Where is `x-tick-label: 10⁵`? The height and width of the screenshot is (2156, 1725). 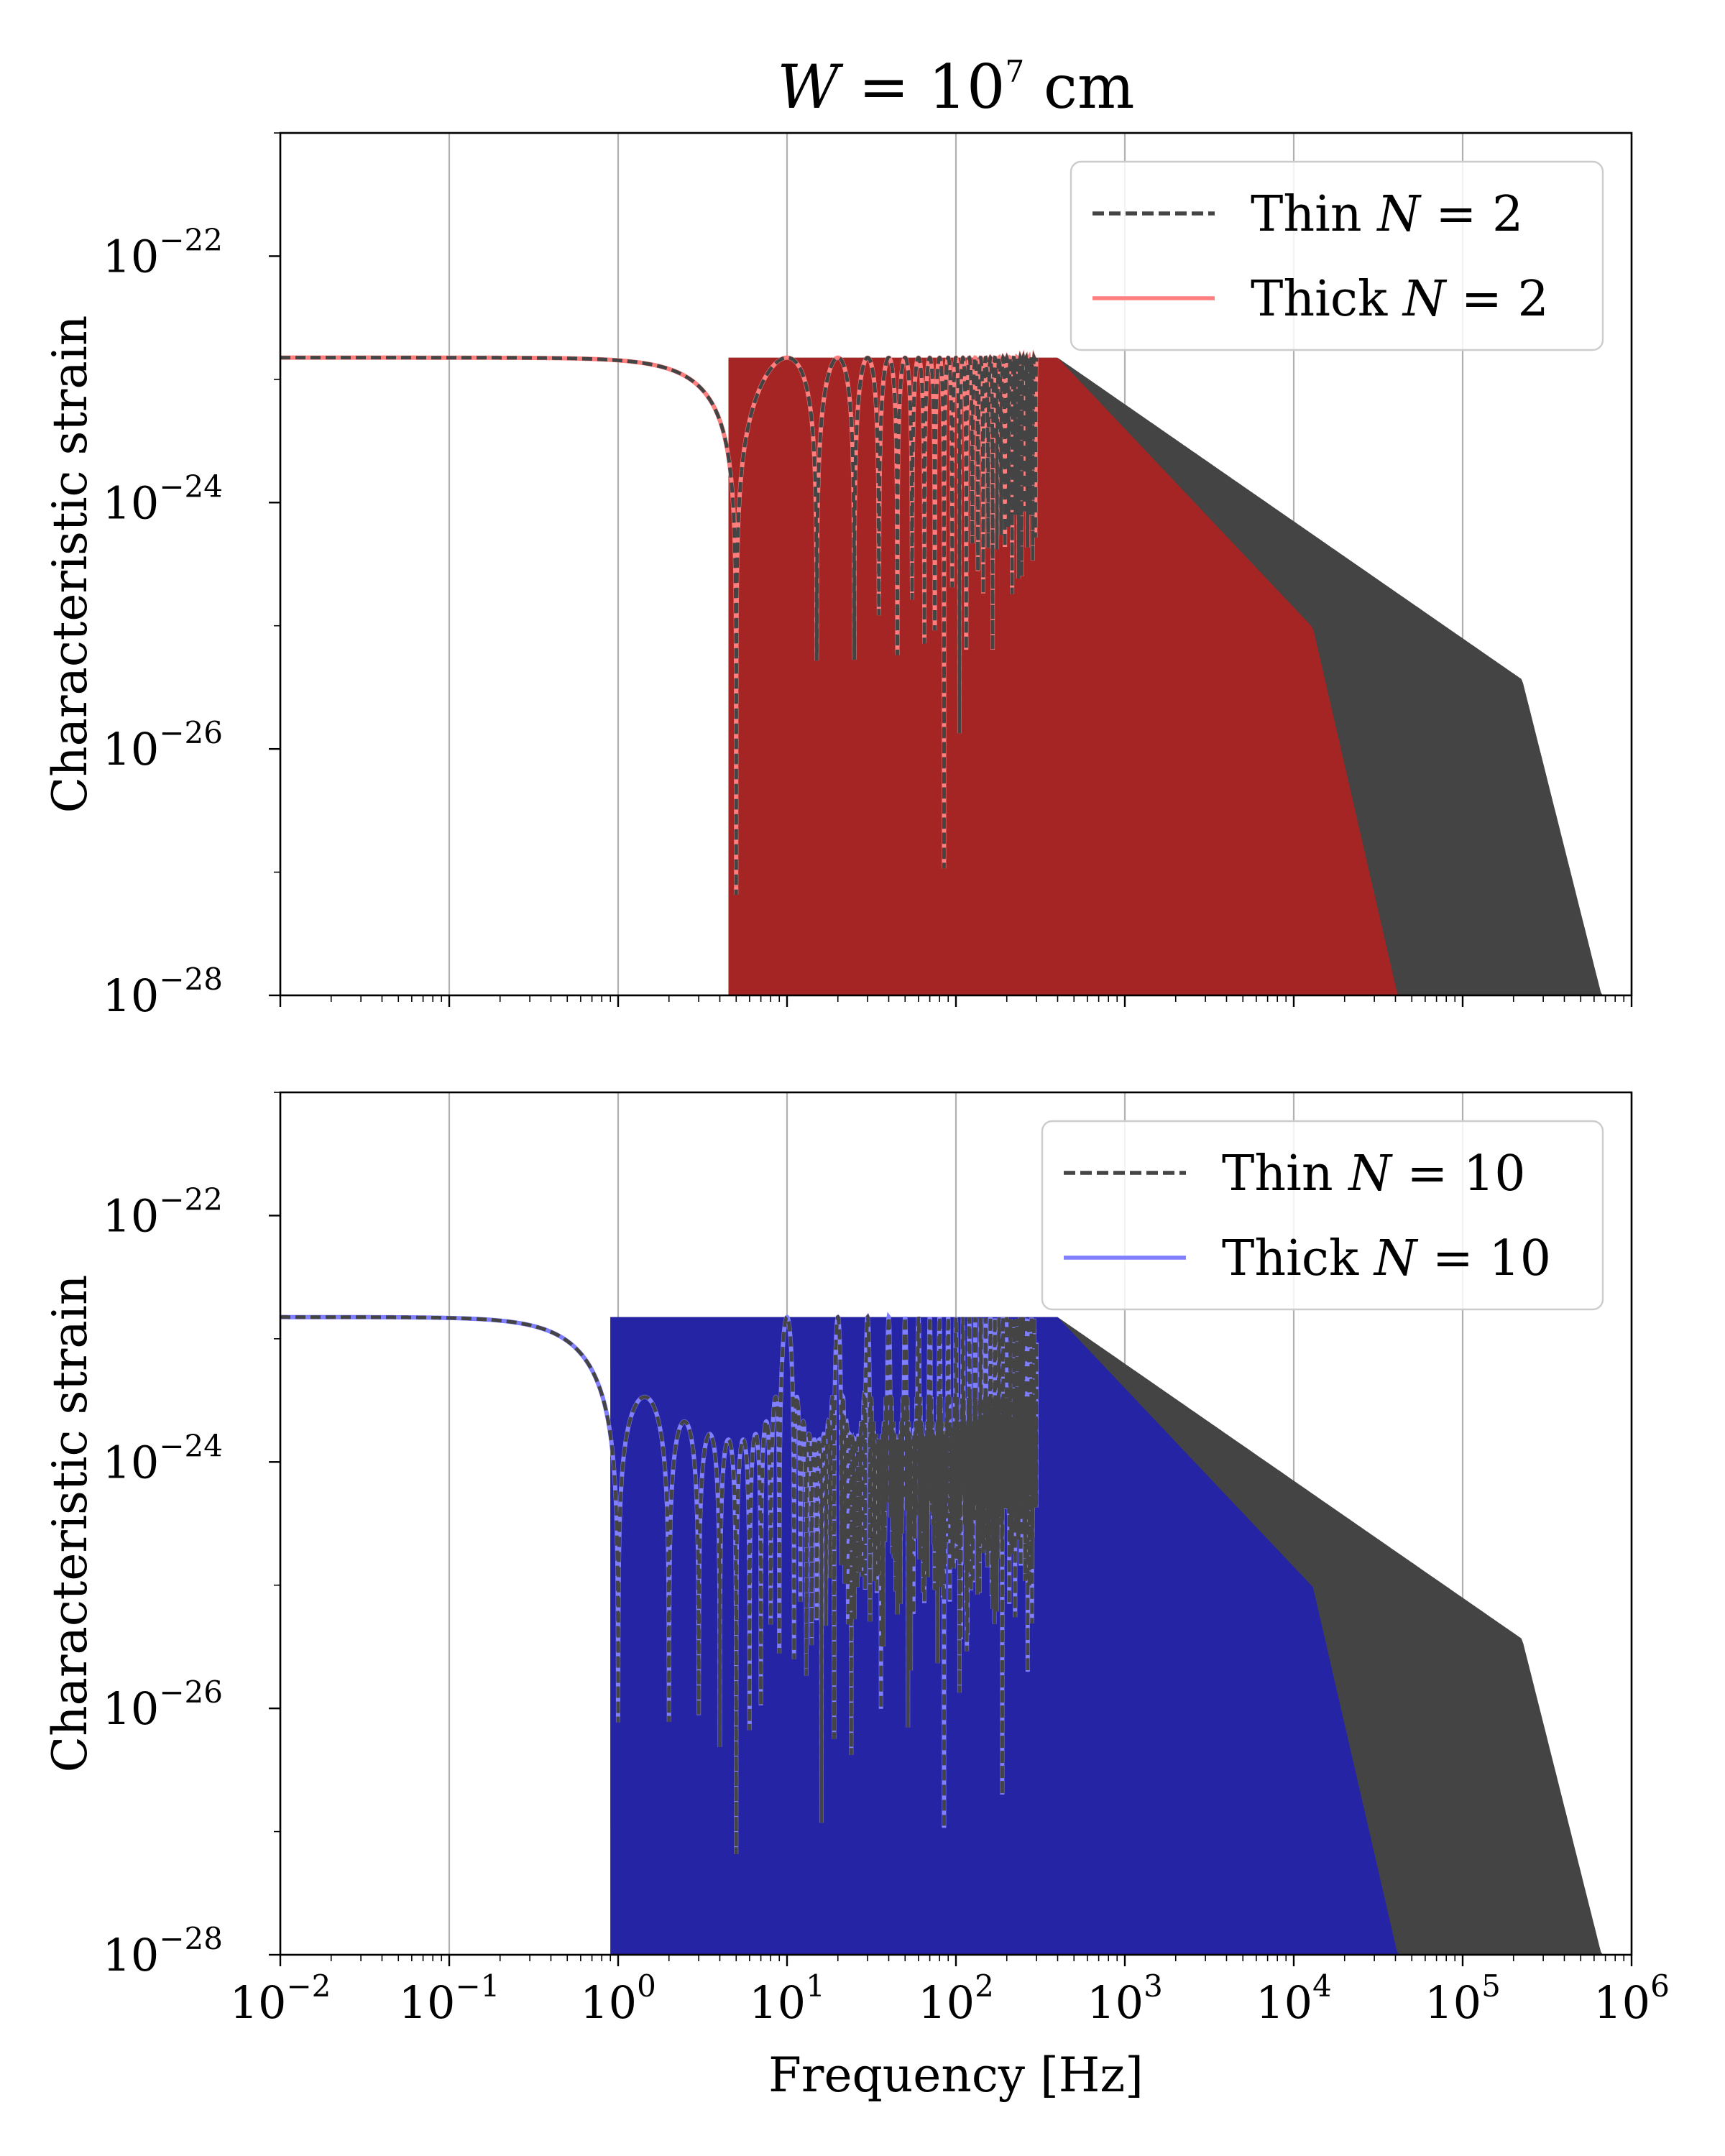
x-tick-label: 10⁵ is located at coordinates (1463, 1998).